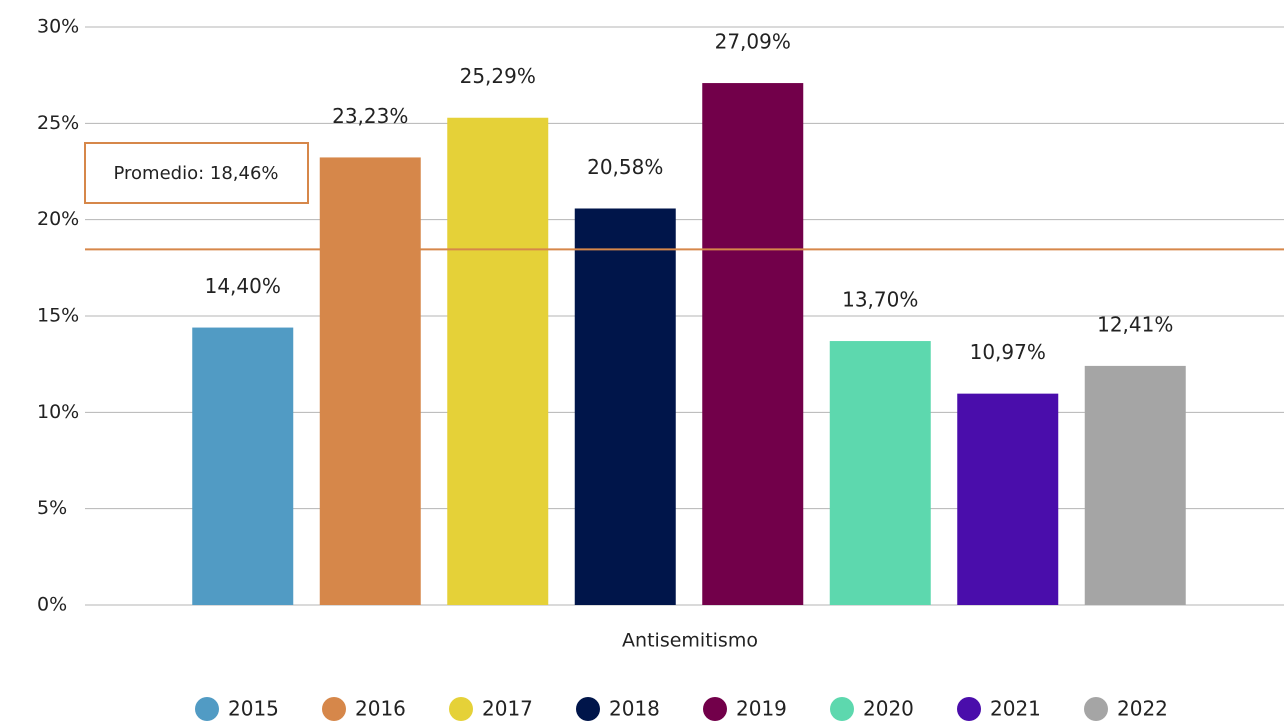 The width and height of the screenshot is (1284, 722). Describe the element at coordinates (625, 167) in the screenshot. I see `value-label: 20,58%` at that location.